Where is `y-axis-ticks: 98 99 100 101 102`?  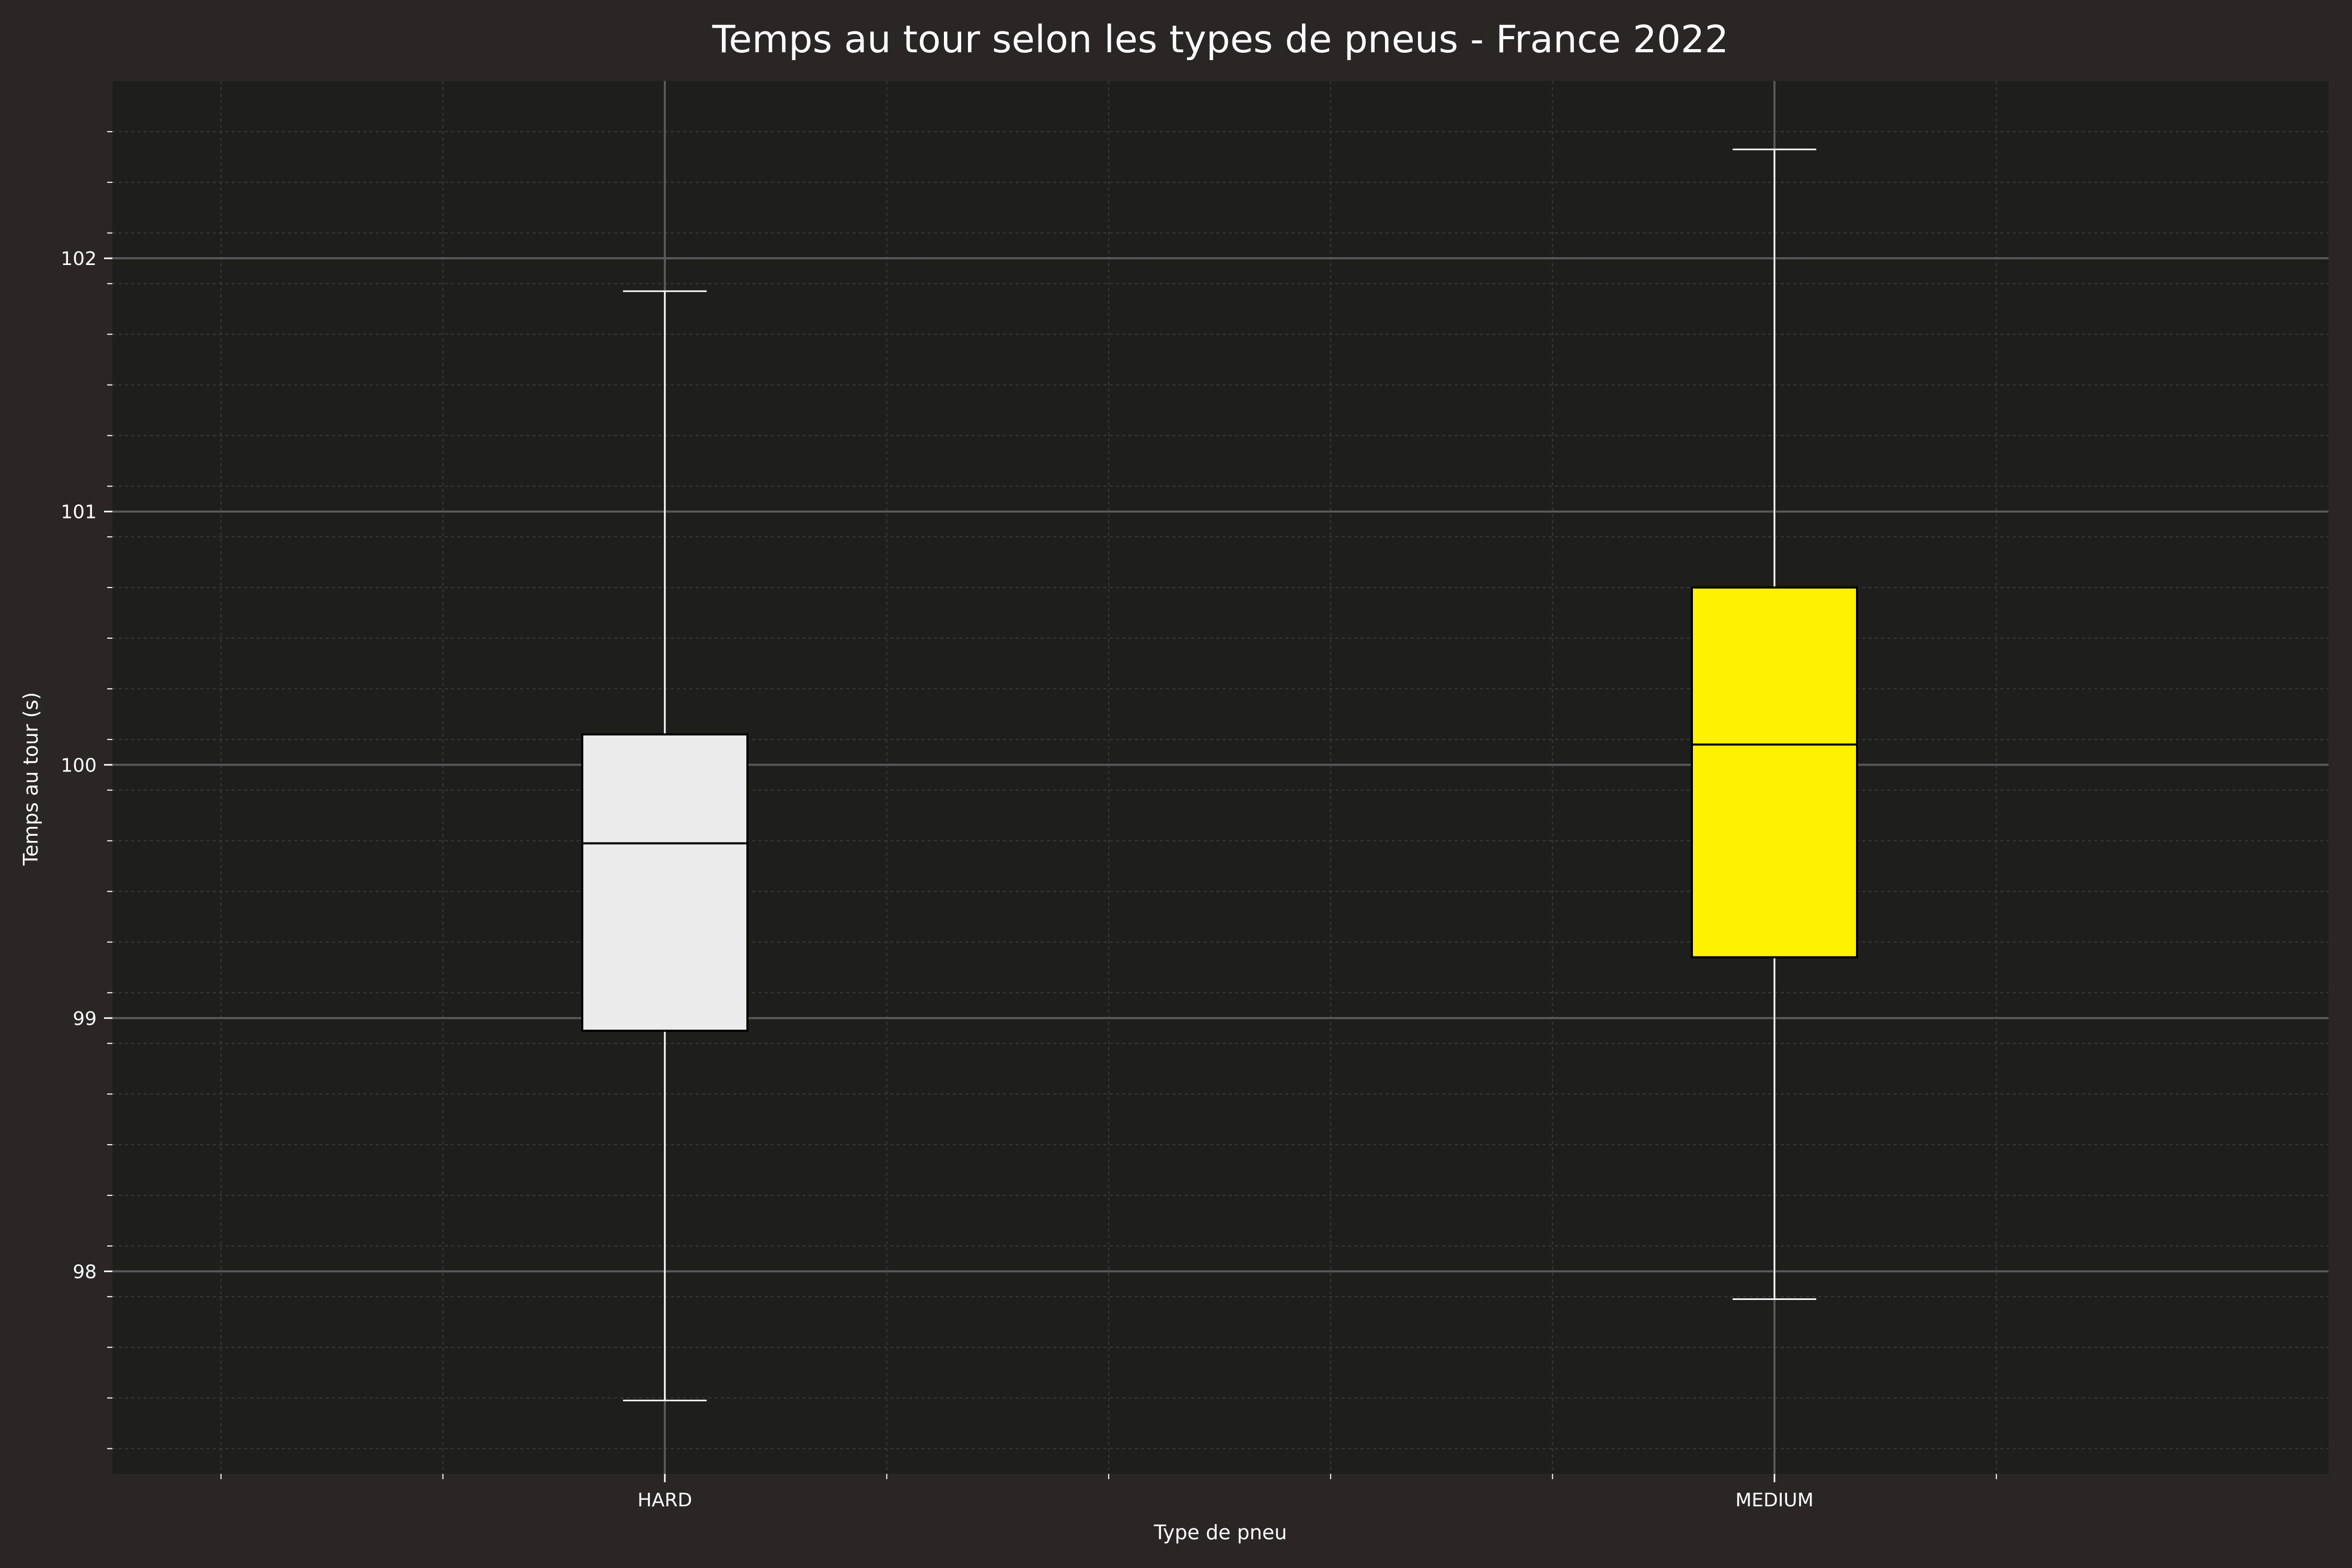
y-axis-ticks: 98 99 100 101 102 is located at coordinates (86, 765).